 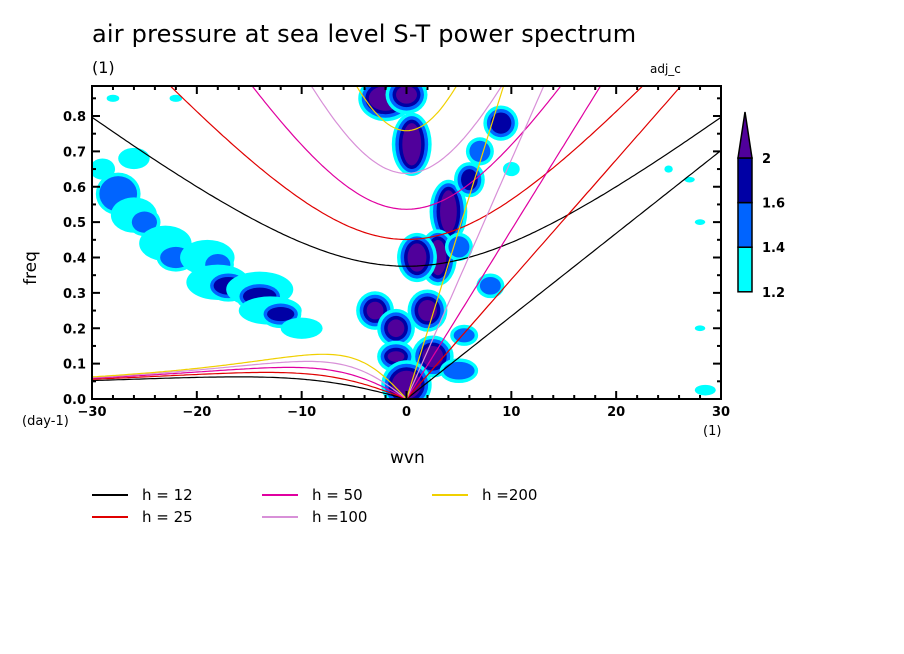 I want to click on kelvin-curve-h50, so click(x=503, y=242).